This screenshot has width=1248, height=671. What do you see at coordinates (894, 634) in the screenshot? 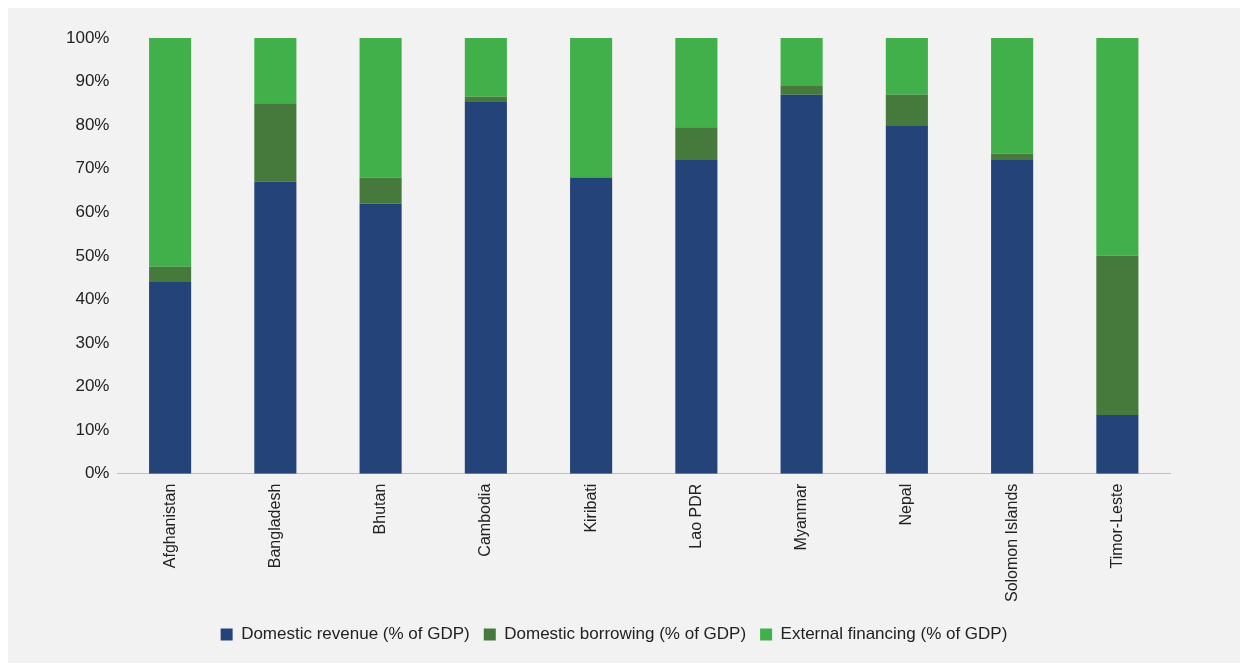
I see `legend-label: External financing (% of GDP)` at bounding box center [894, 634].